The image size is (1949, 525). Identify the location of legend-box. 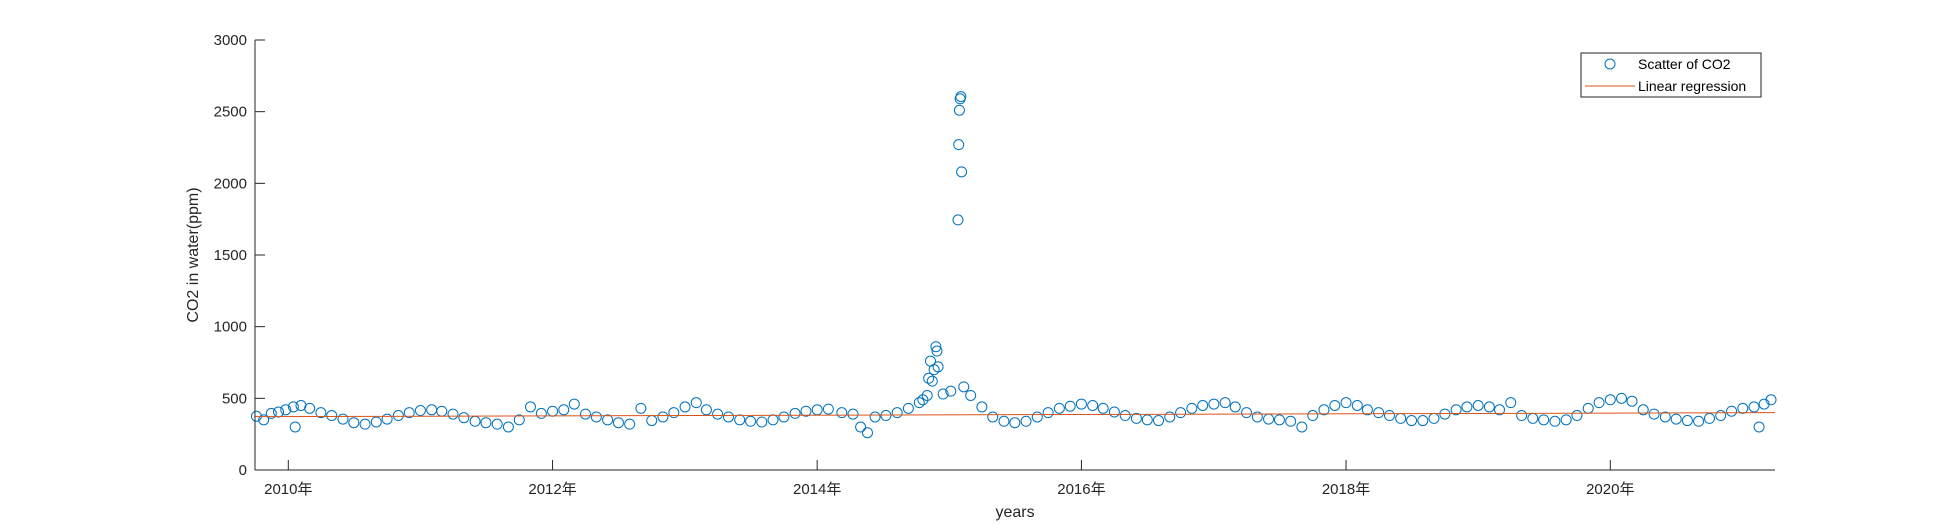
(1671, 75).